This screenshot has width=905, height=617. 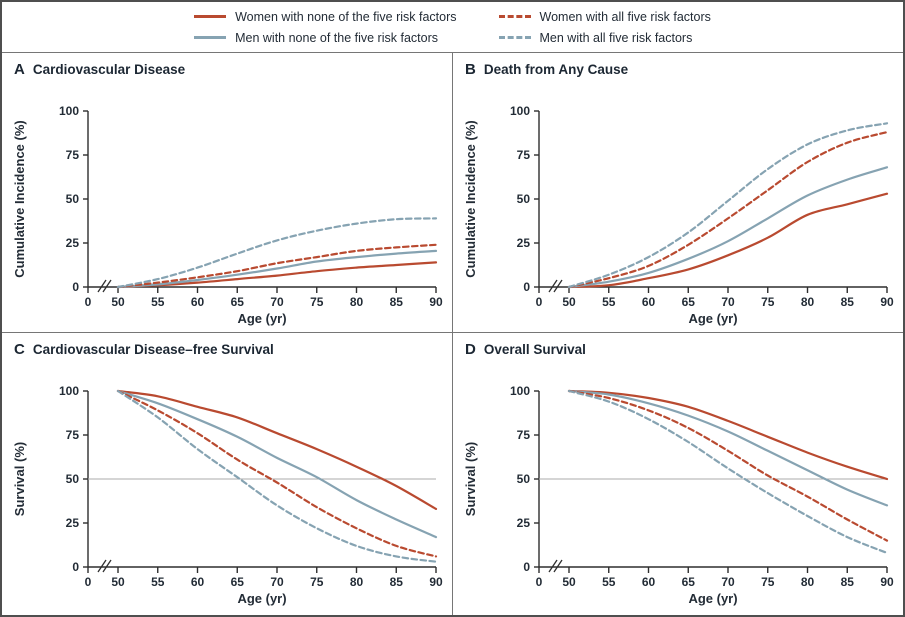 What do you see at coordinates (556, 69) in the screenshot?
I see `panel-b-name: Death from Any Cause` at bounding box center [556, 69].